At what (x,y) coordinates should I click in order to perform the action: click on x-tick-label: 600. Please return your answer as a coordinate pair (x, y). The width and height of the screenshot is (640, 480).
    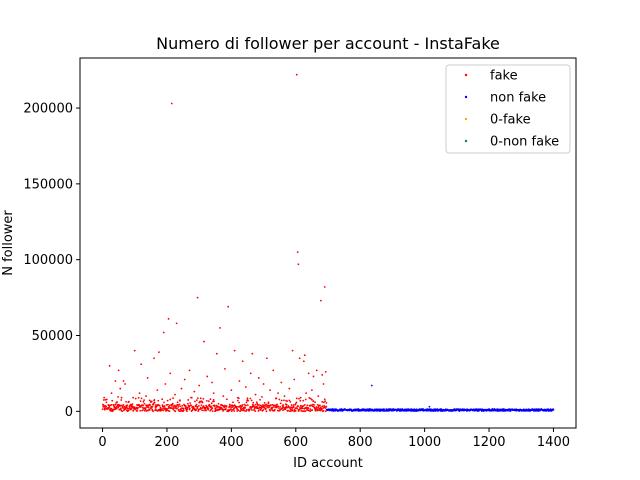
    Looking at the image, I should click on (295, 442).